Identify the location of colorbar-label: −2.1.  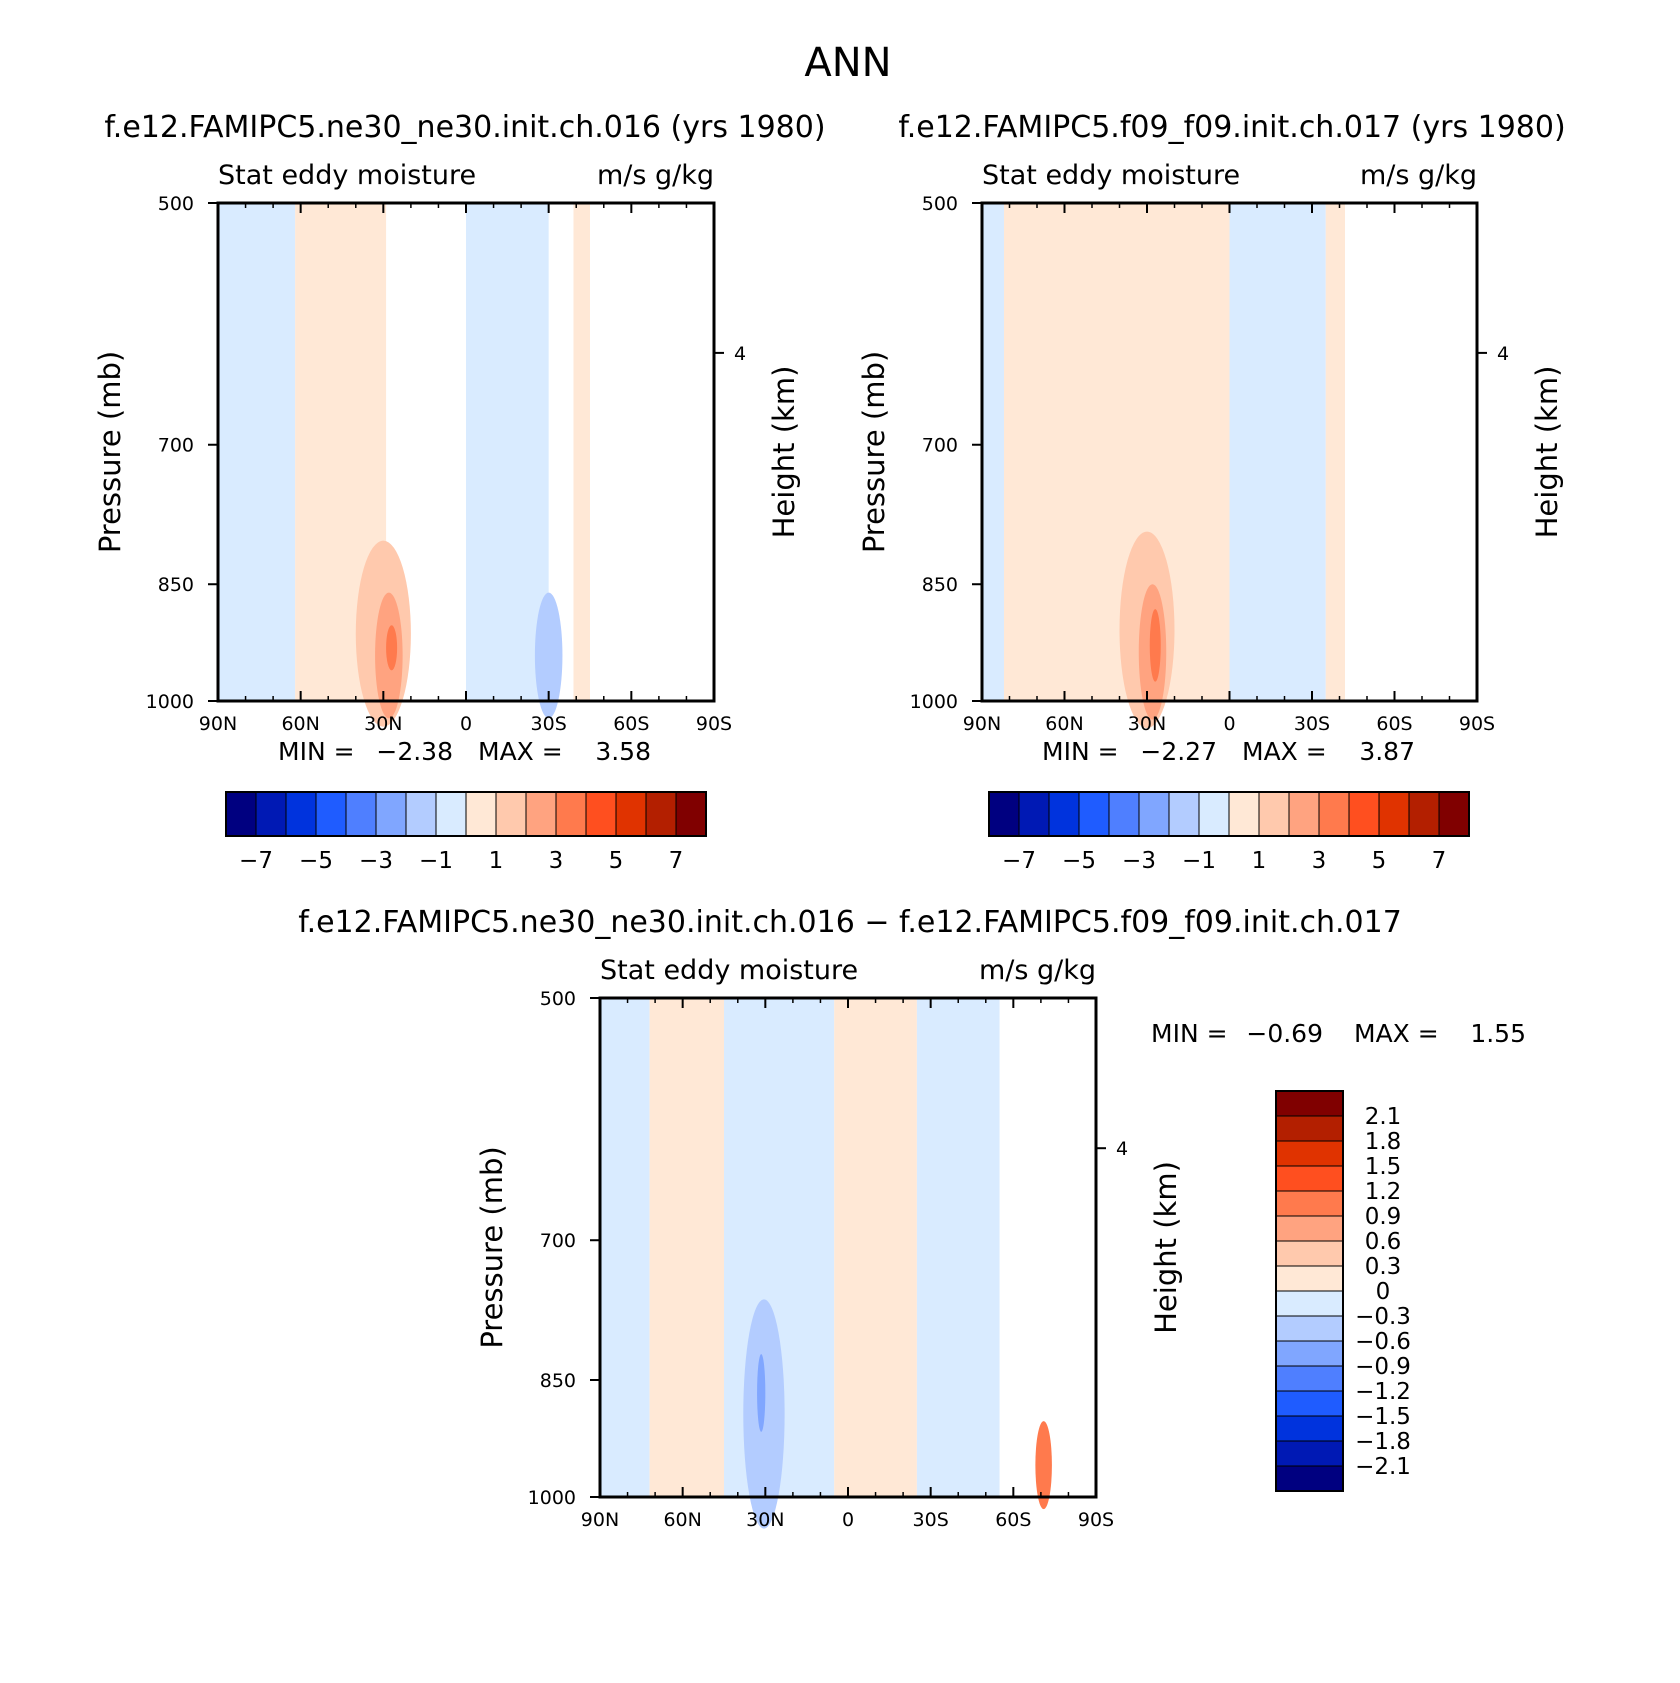
(1383, 1467).